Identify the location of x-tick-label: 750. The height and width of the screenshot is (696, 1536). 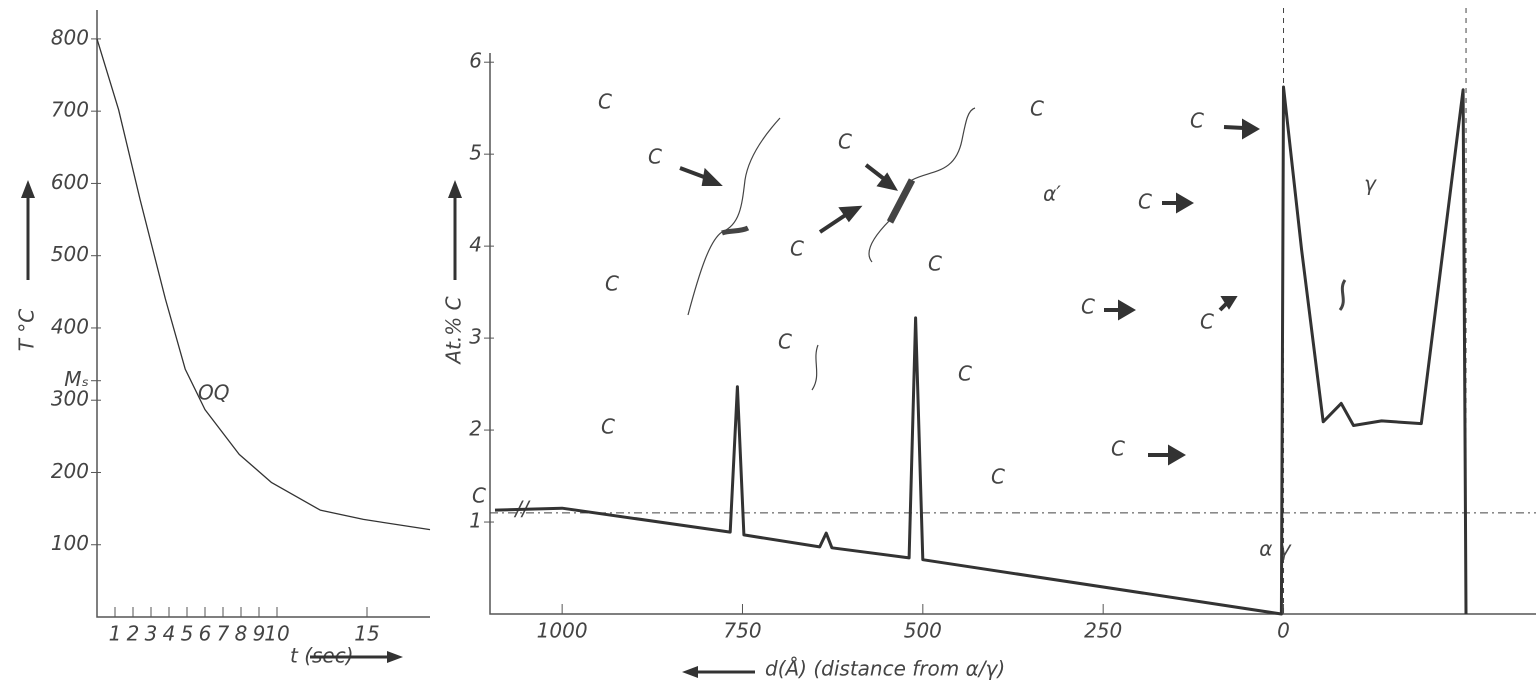
(742, 631).